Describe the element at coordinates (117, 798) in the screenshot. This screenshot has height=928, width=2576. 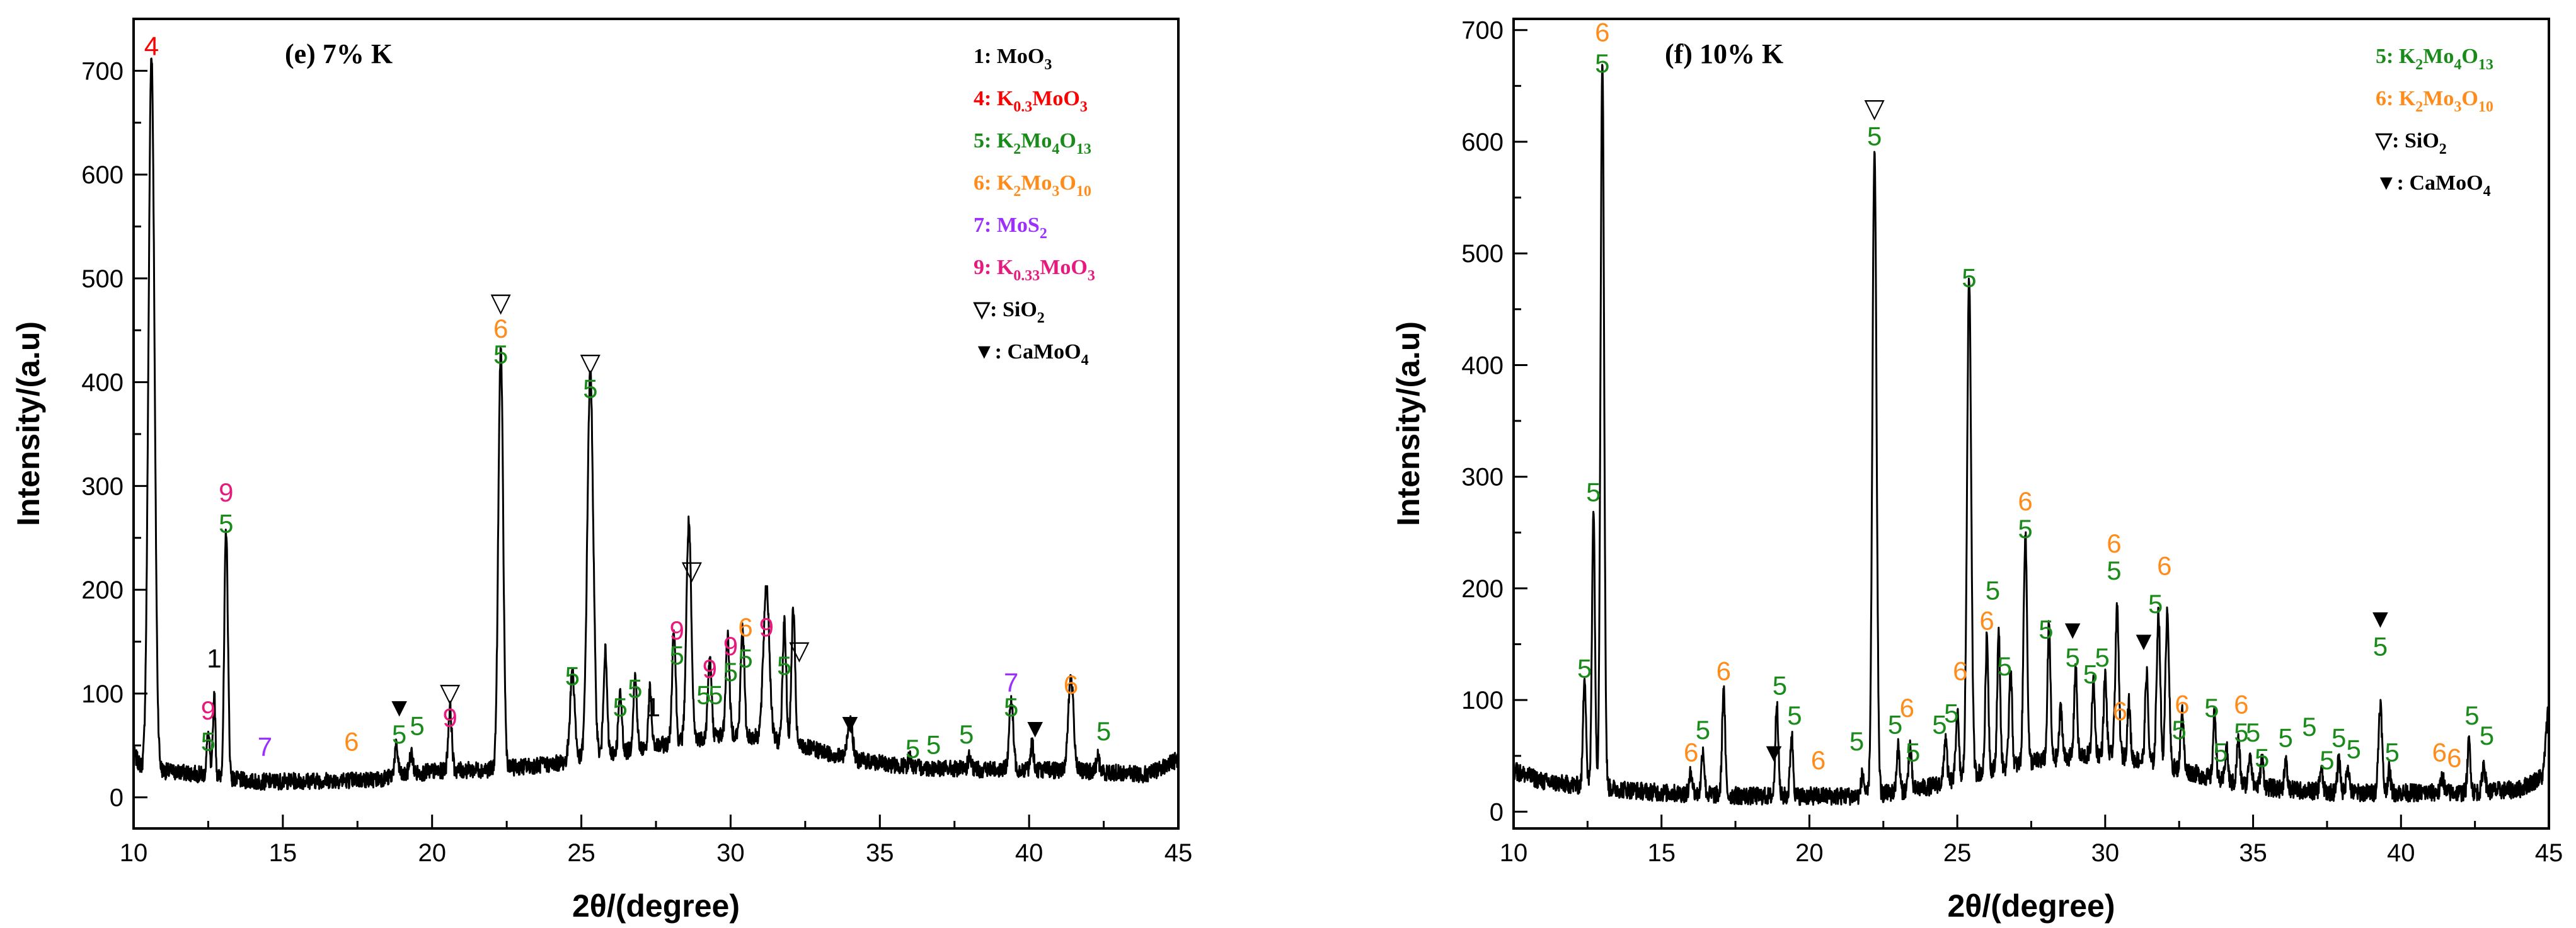
I see `y-tick-label: 0` at that location.